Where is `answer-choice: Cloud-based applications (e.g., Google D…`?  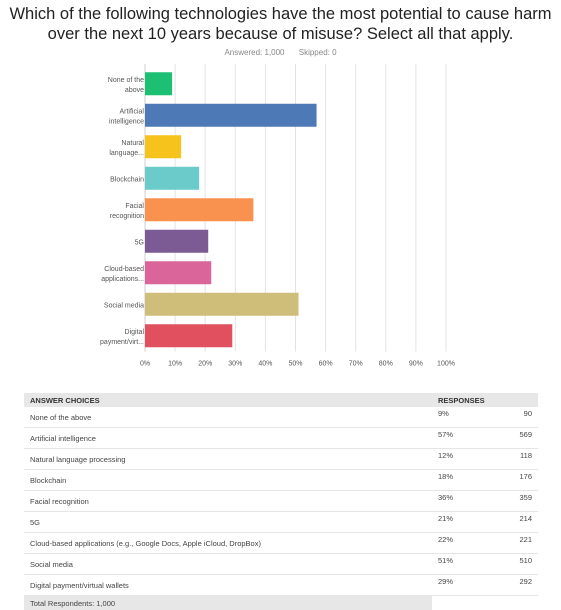 answer-choice: Cloud-based applications (e.g., Google D… is located at coordinates (228, 543).